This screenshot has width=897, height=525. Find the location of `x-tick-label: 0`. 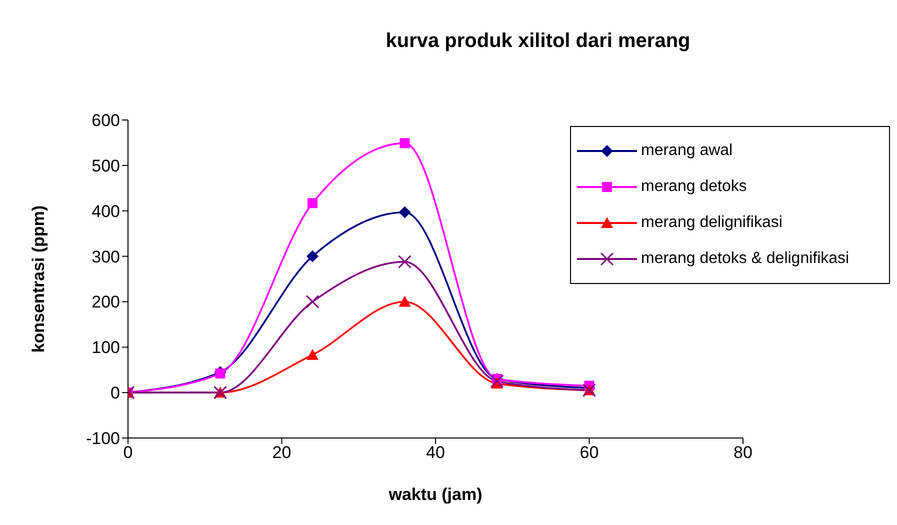

x-tick-label: 0 is located at coordinates (128, 452).